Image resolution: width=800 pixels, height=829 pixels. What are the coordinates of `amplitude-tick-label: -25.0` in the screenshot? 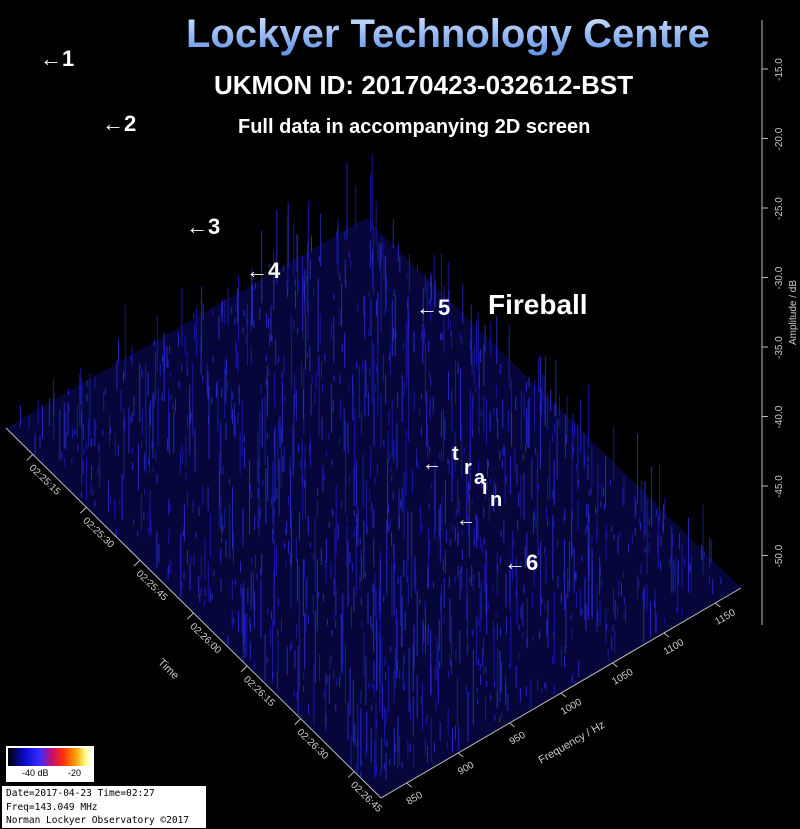 It's located at (779, 208).